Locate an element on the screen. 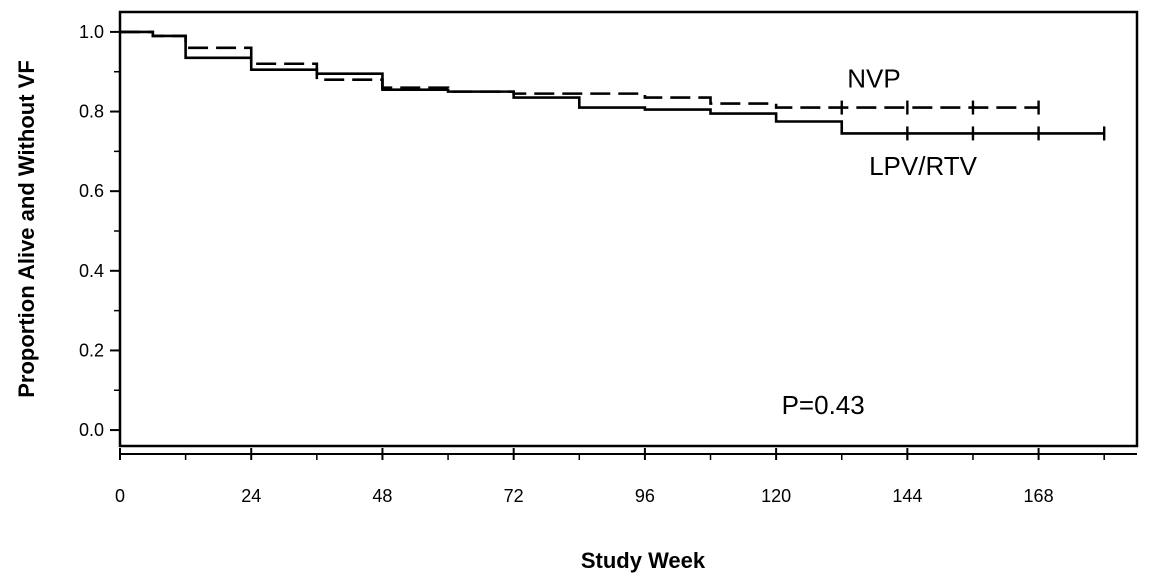 This screenshot has height=576, width=1153. x-tick-label: 120 is located at coordinates (776, 496).